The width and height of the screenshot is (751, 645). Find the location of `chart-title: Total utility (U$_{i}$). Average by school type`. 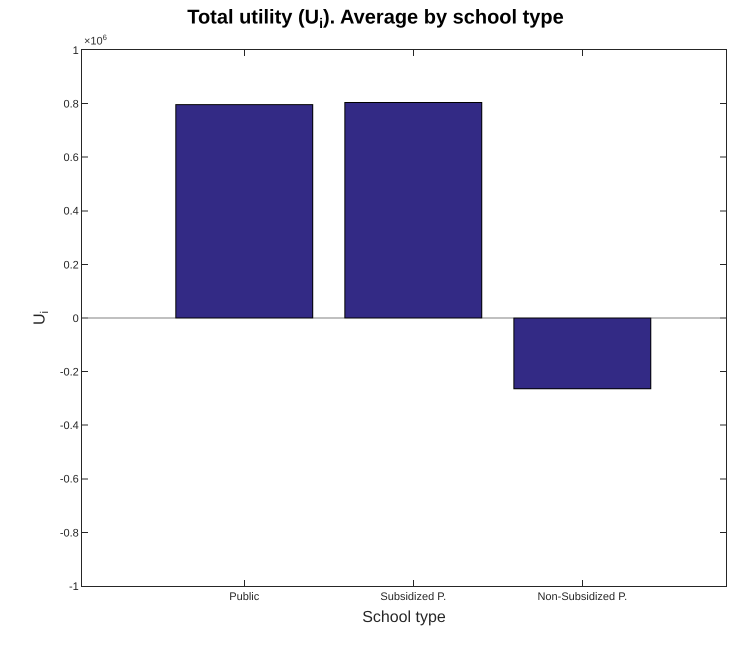

chart-title: Total utility (U$_{i}$). Average by school type is located at coordinates (375, 18).